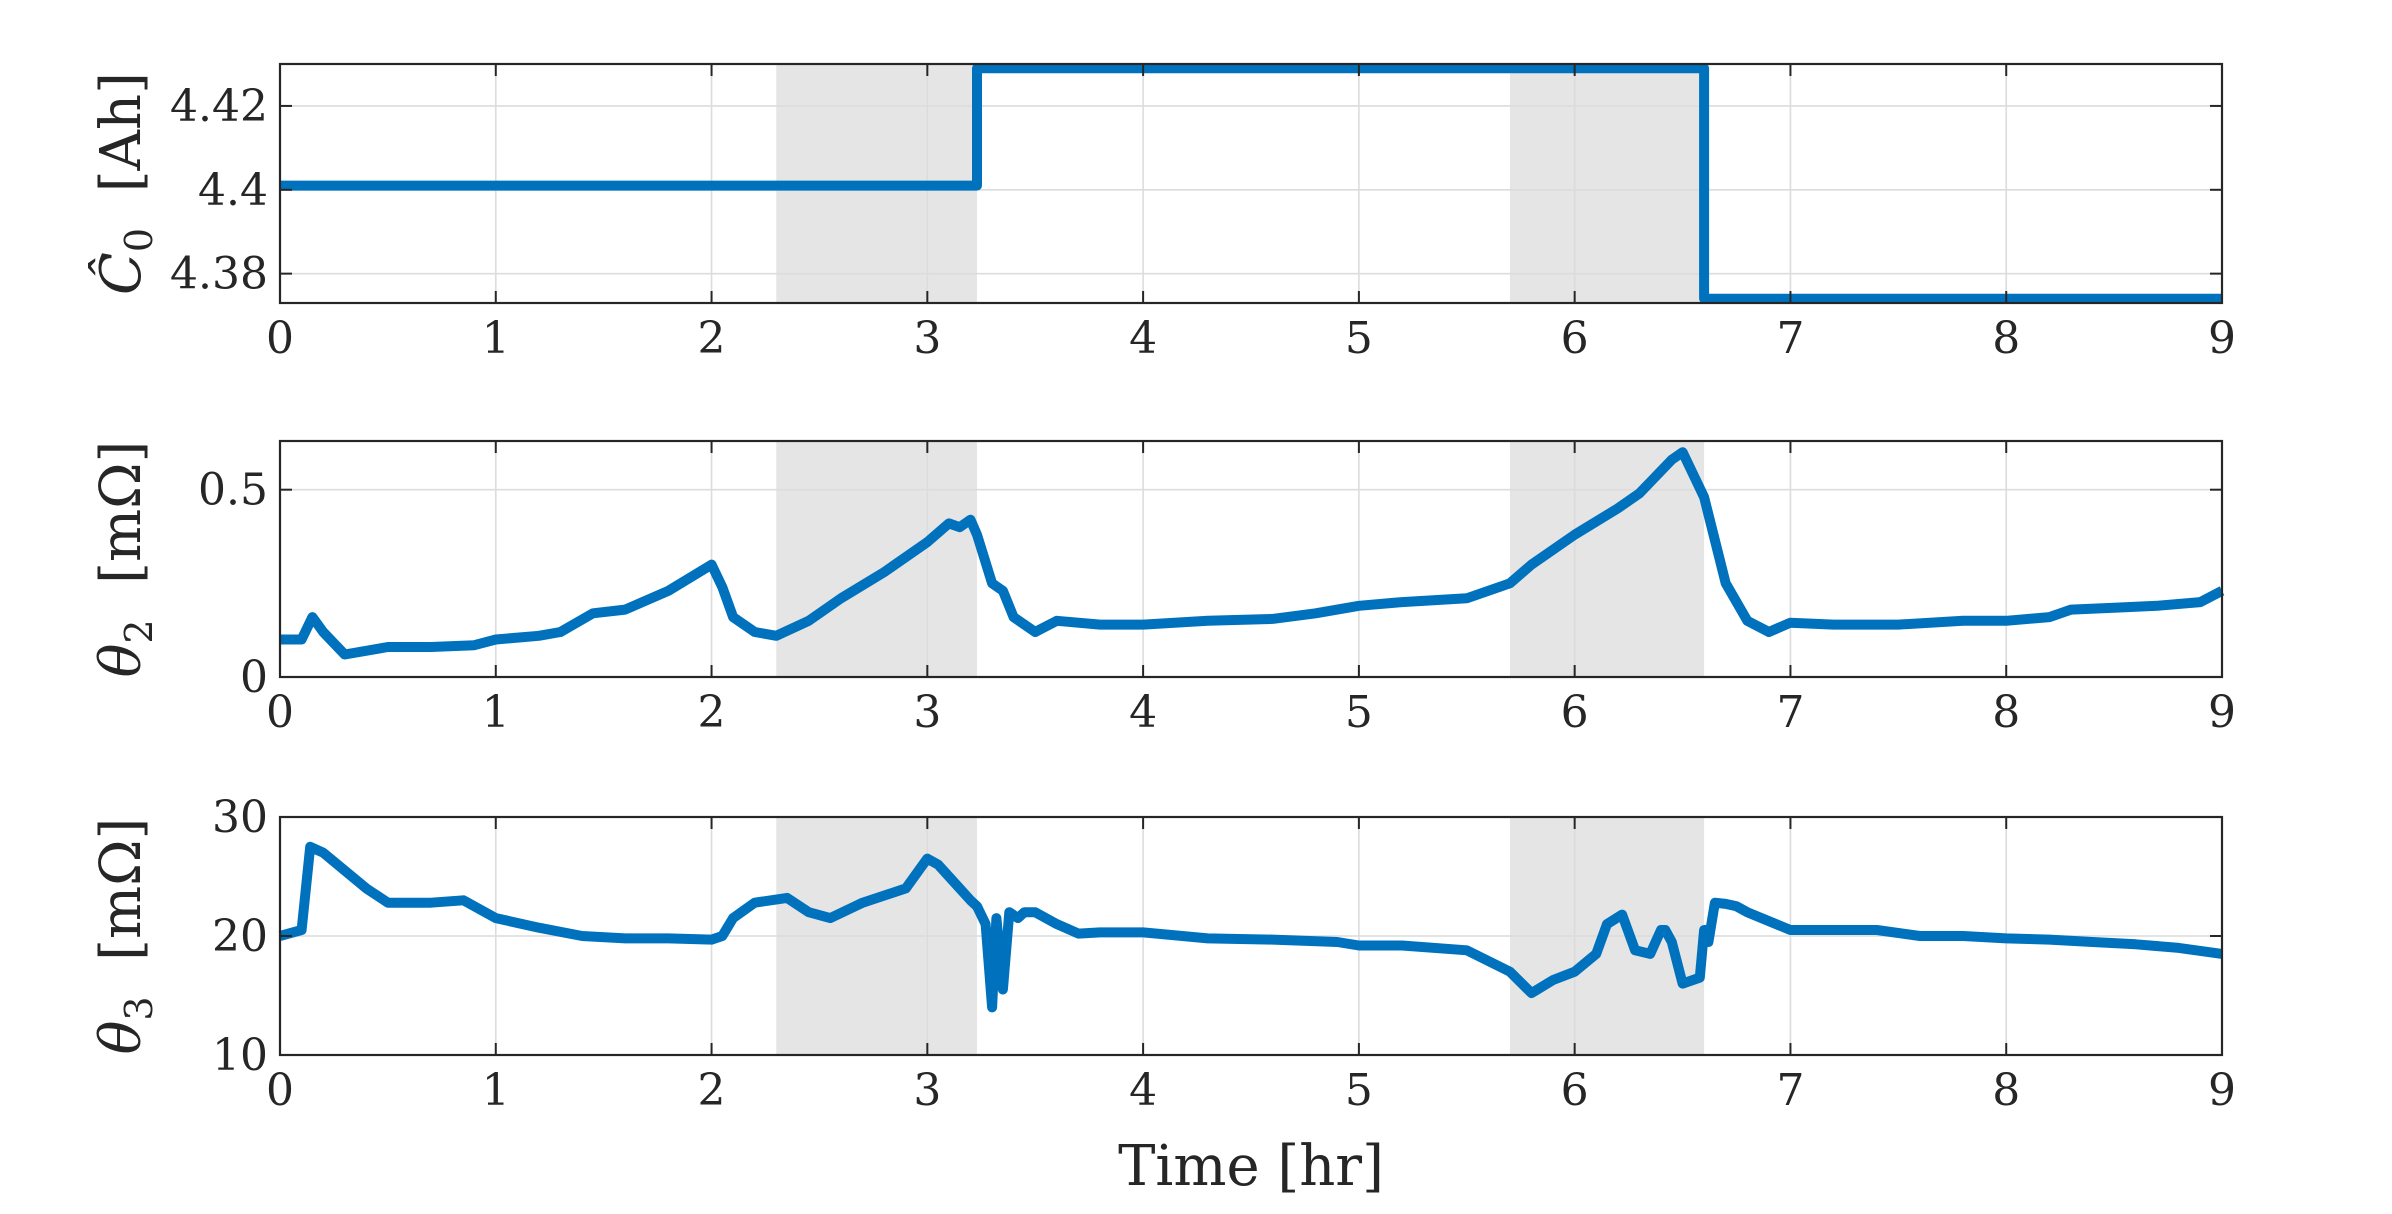 Image resolution: width=2392 pixels, height=1214 pixels. Describe the element at coordinates (219, 106) in the screenshot. I see `y-tick-label: 4.42` at that location.